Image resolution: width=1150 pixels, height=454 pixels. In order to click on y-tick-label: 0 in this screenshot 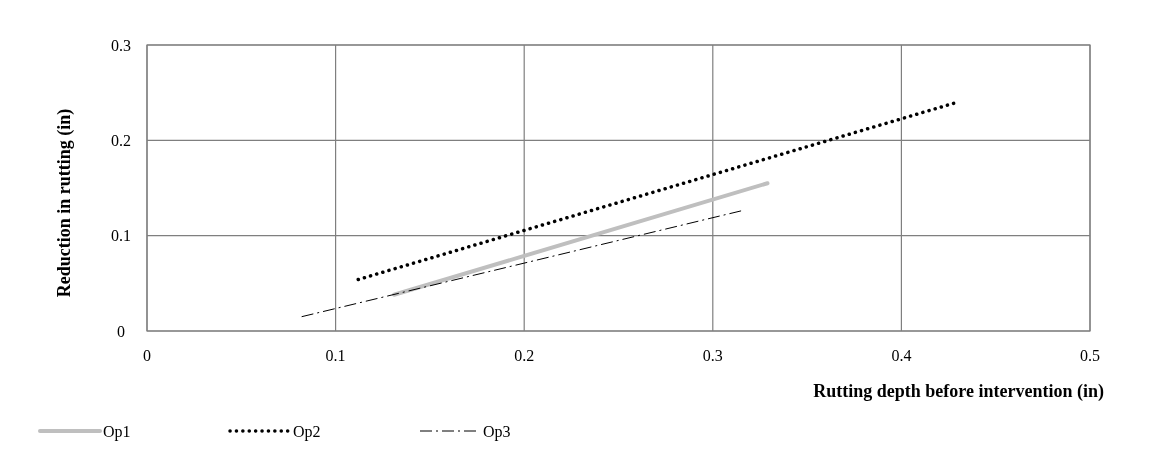, I will do `click(121, 331)`.